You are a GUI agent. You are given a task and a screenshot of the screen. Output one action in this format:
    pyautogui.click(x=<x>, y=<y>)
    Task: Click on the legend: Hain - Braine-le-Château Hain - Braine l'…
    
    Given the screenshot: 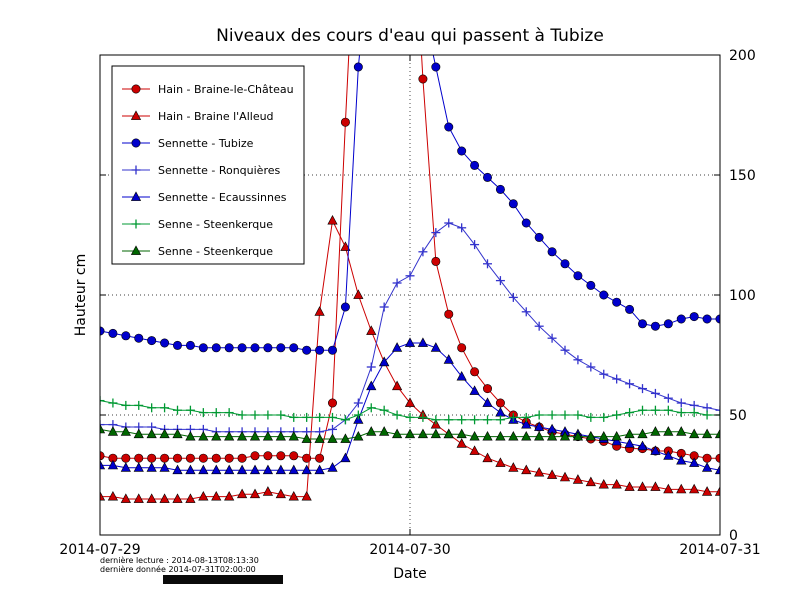 What is the action you would take?
    pyautogui.click(x=208, y=165)
    